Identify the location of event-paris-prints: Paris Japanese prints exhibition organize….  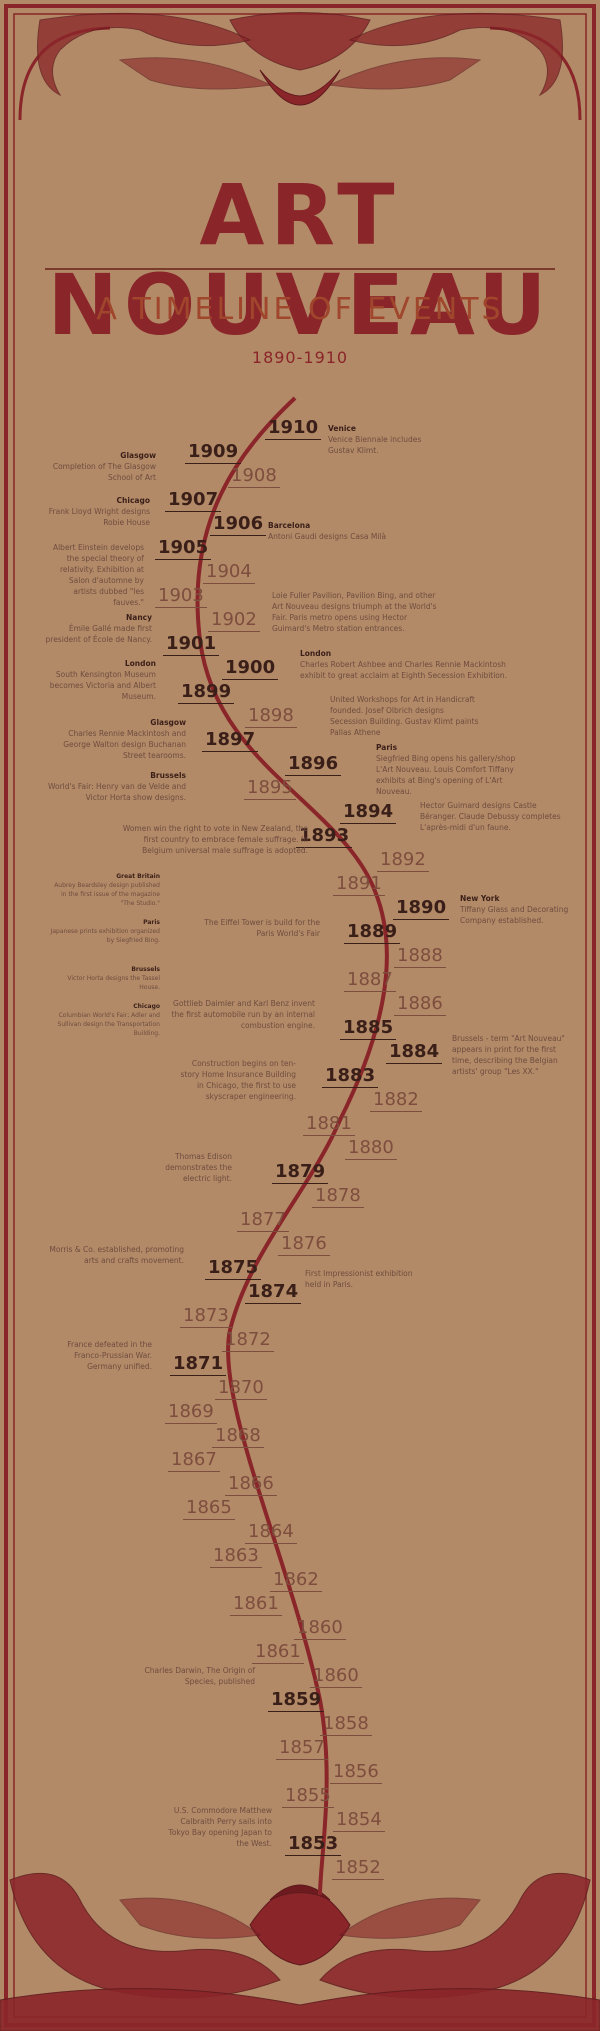
(105, 931).